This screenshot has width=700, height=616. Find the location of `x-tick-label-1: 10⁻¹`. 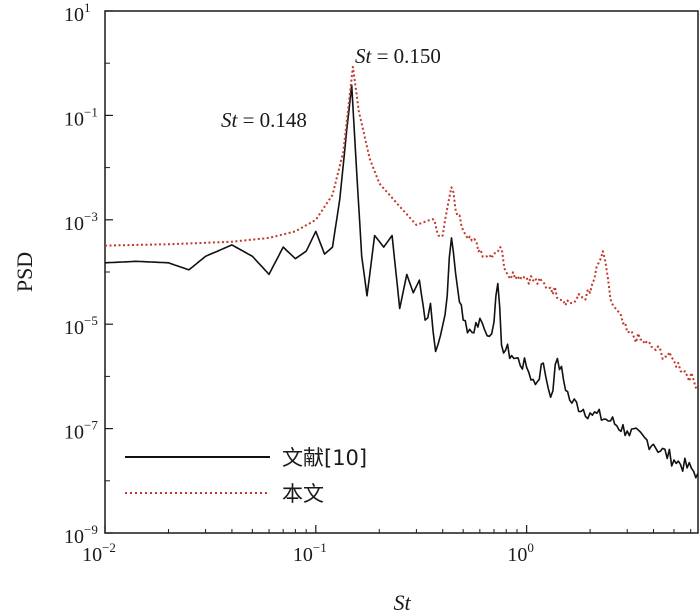

x-tick-label-1: 10⁻¹ is located at coordinates (310, 553).